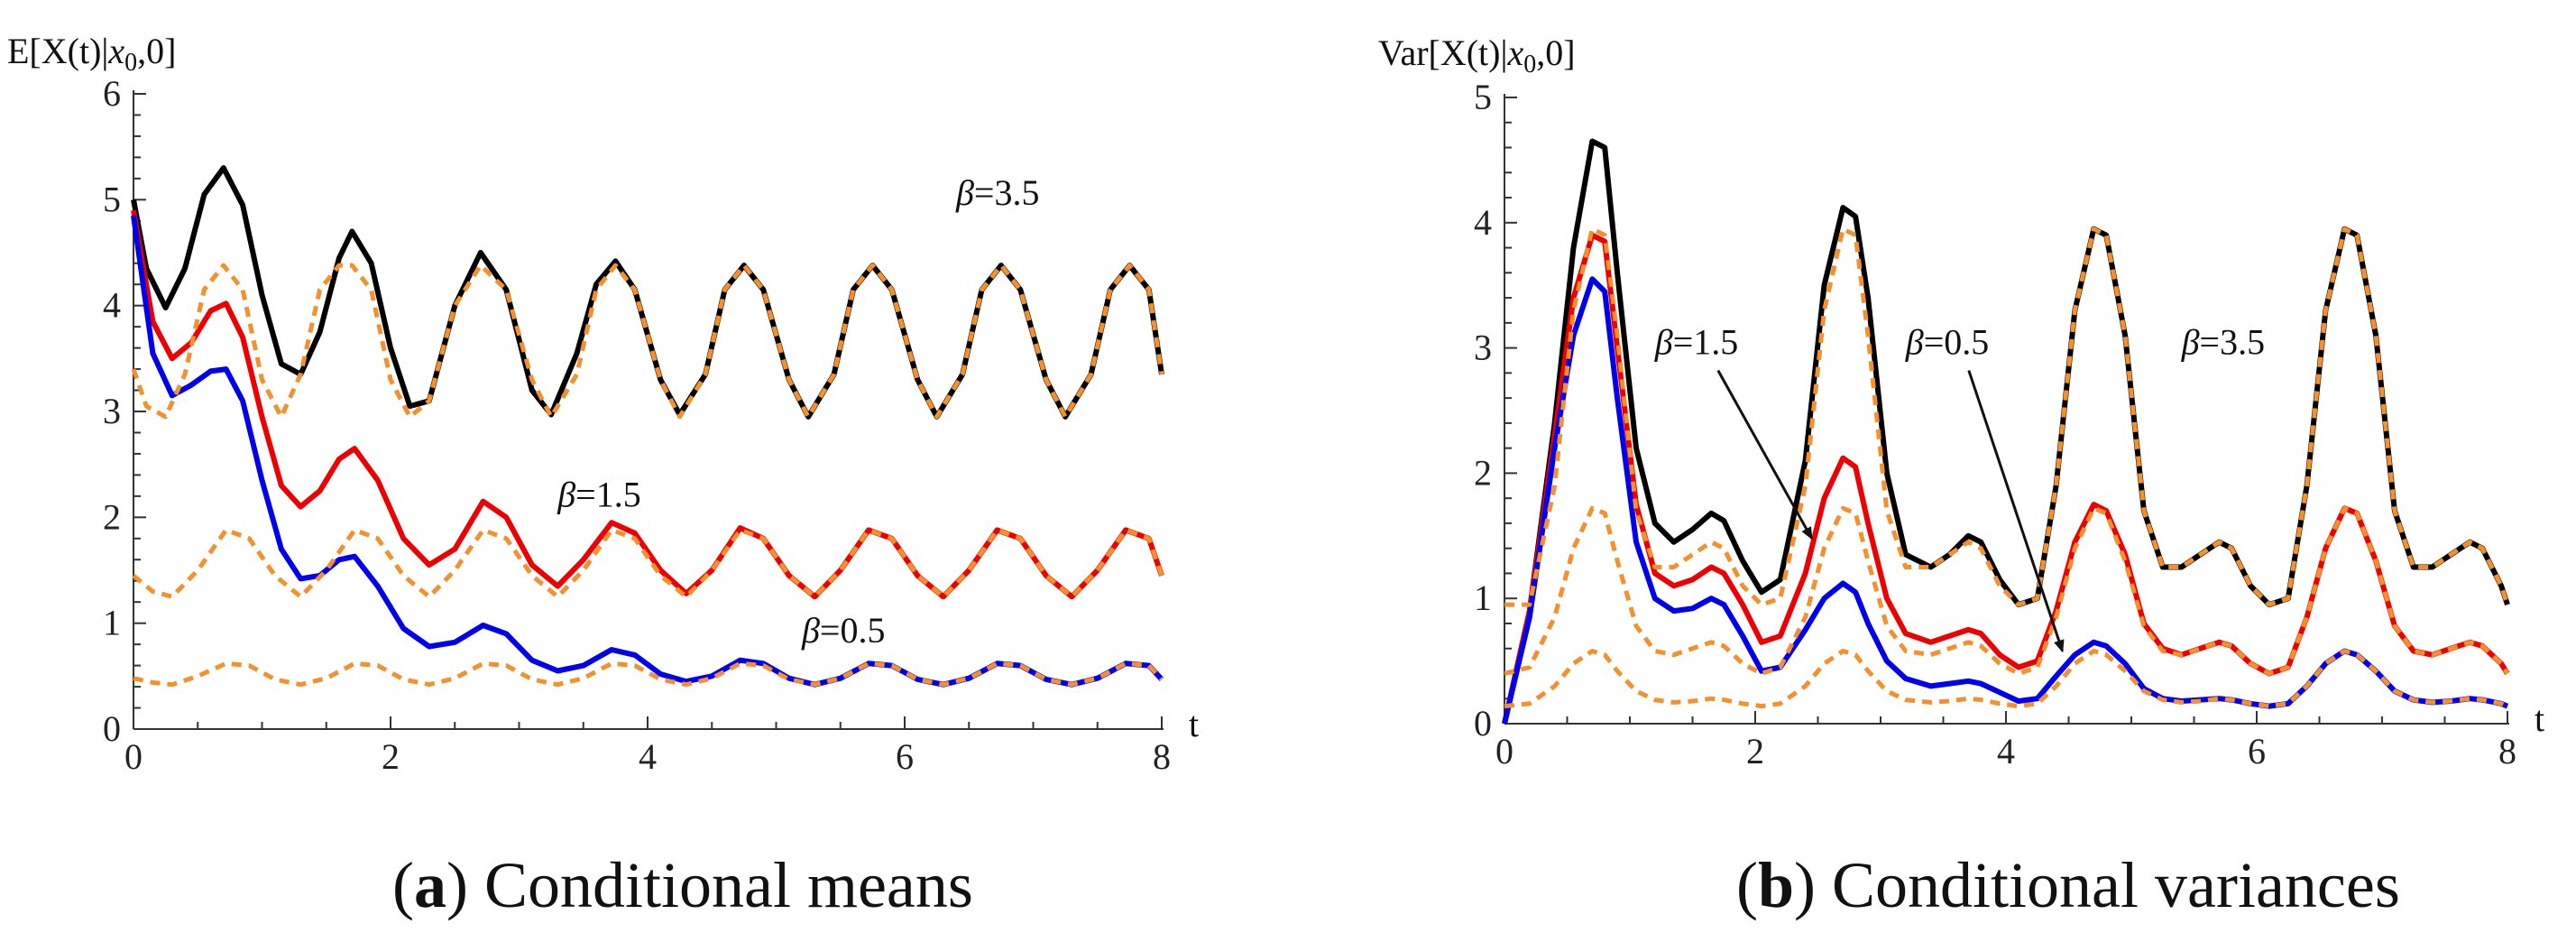 This screenshot has width=2576, height=933. Describe the element at coordinates (1477, 55) in the screenshot. I see `y-axis-label: Var[X(t)|x0,0]` at that location.